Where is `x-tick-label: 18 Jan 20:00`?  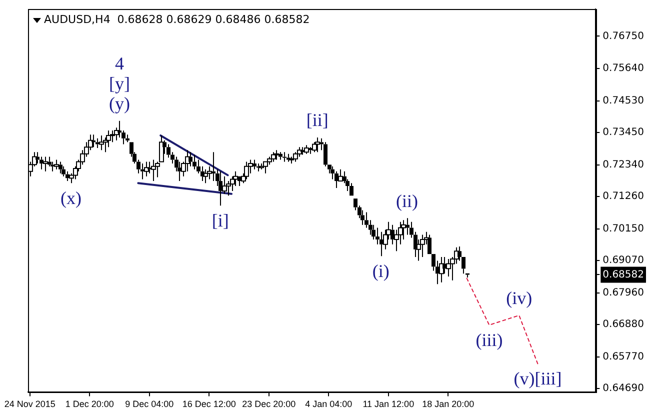 x-tick-label: 18 Jan 20:00 is located at coordinates (448, 404).